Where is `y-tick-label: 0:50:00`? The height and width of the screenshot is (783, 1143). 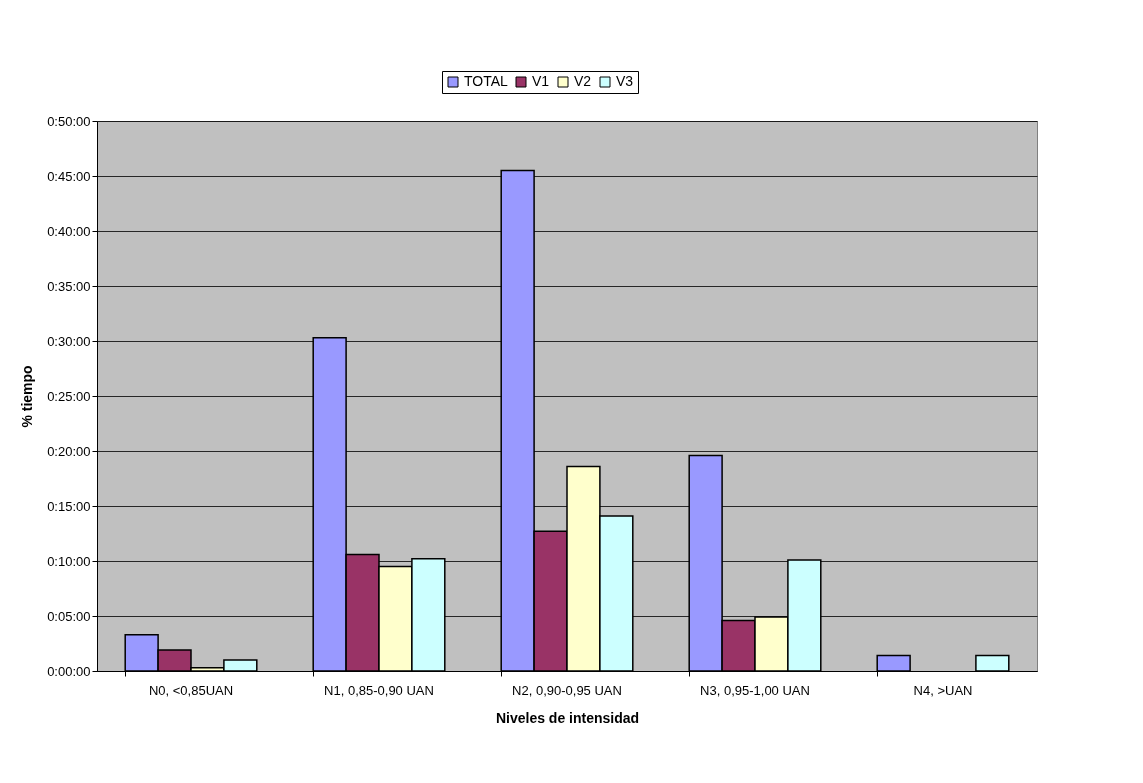
y-tick-label: 0:50:00 is located at coordinates (69, 121).